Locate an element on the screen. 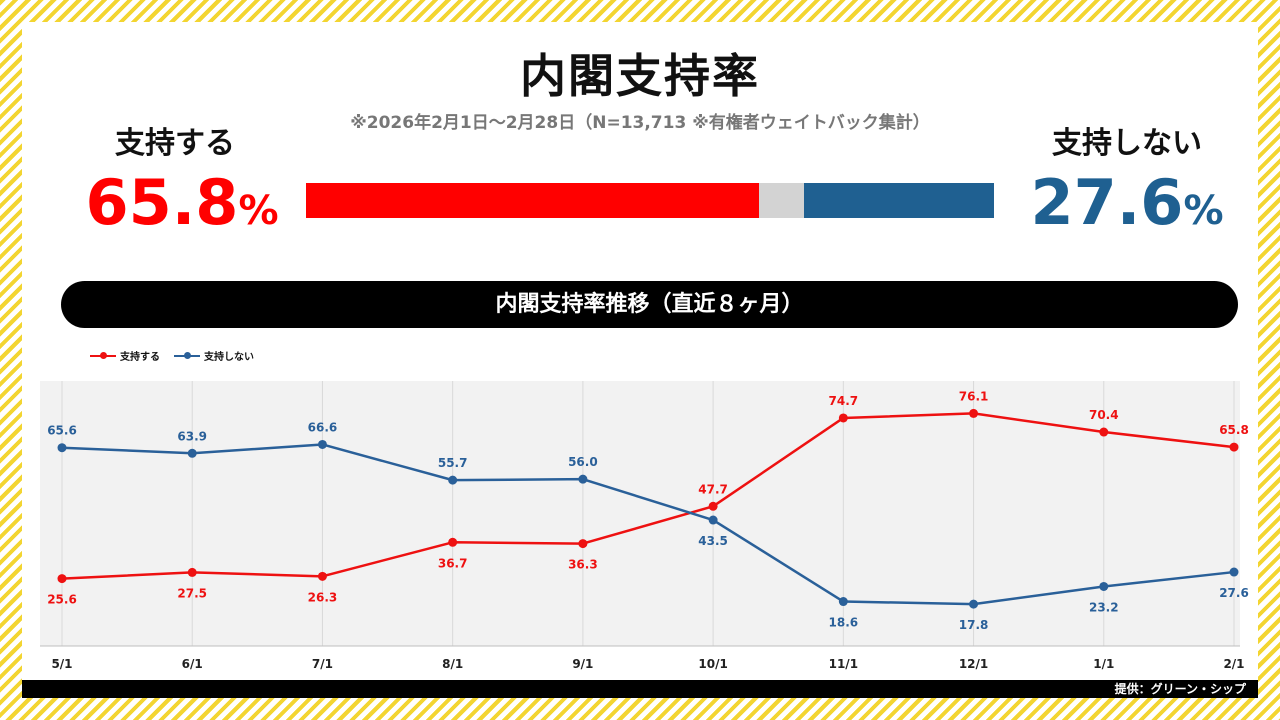 The width and height of the screenshot is (1280, 720). survey-note: ※2026年2月1日〜2月28日（N=13,713 ※有権者ウェイトバック集計） is located at coordinates (640, 123).